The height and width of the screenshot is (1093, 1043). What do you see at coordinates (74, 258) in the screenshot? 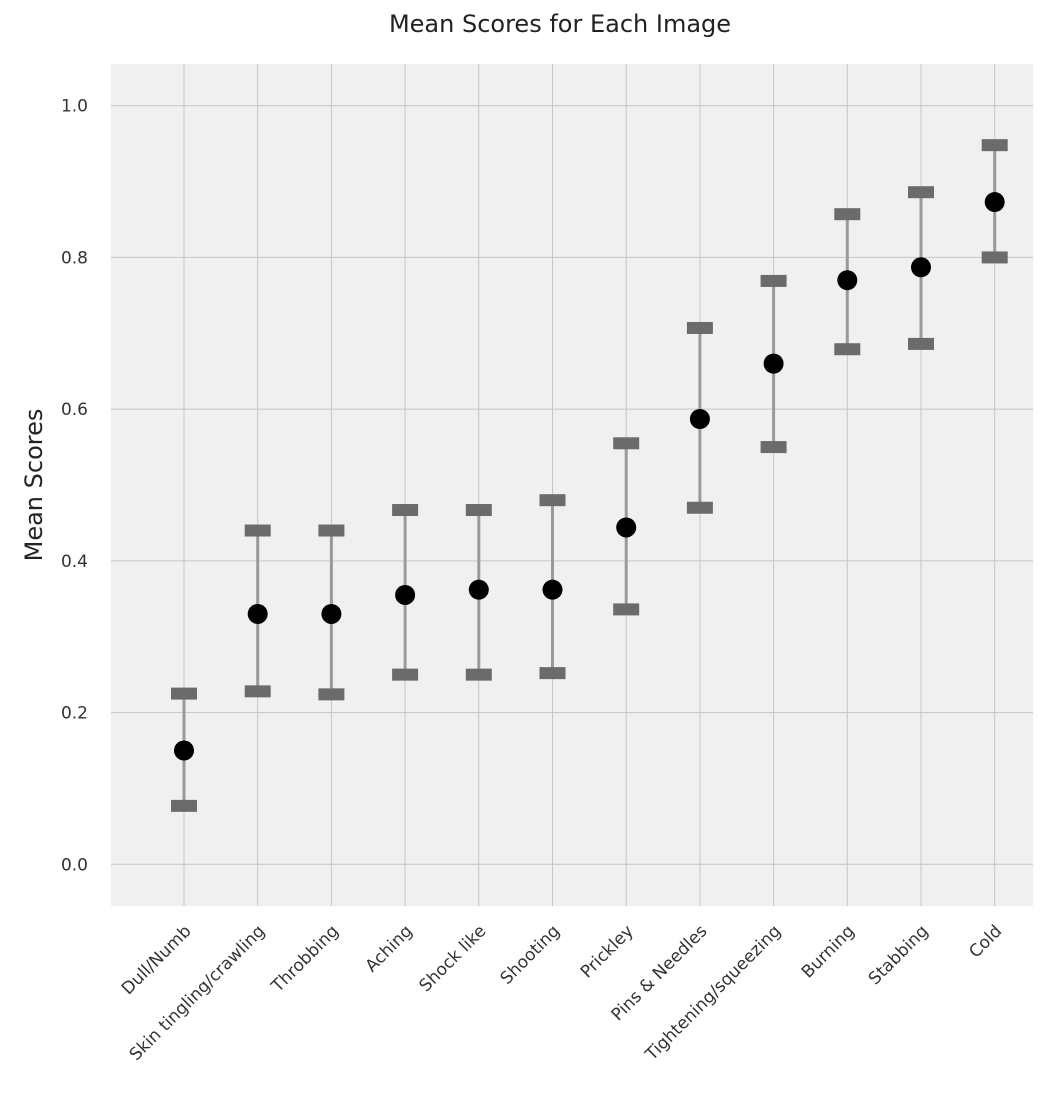
I see `y-tick-label: 0.8` at bounding box center [74, 258].